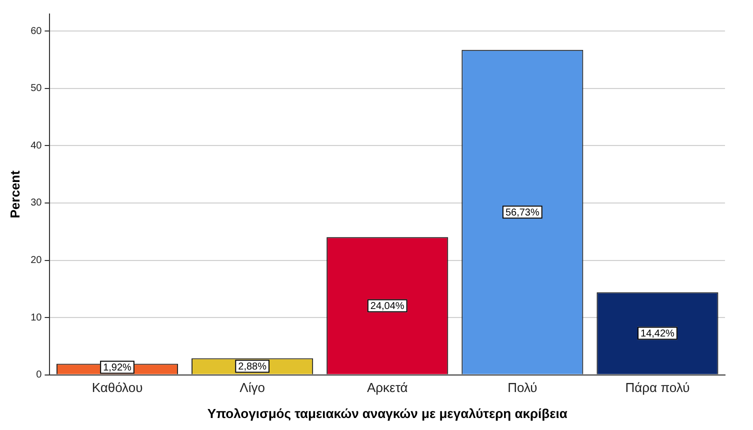  I want to click on y-tick-label: 10, so click(36, 318).